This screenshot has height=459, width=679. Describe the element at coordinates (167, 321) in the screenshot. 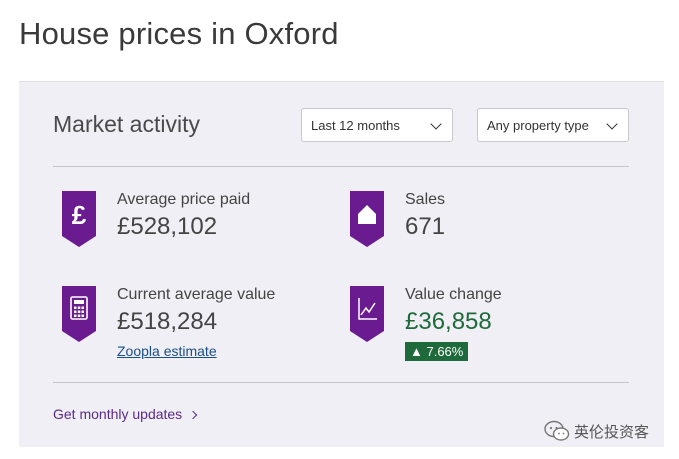

I see `stat-value: £518,284` at that location.